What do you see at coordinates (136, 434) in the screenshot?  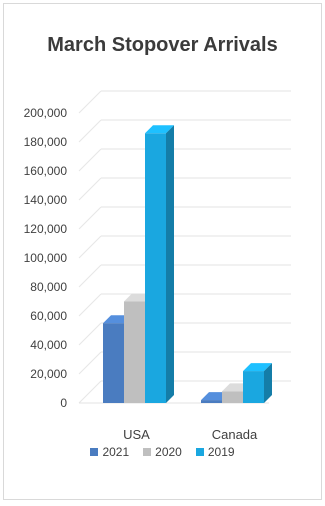 I see `x-category-label: USA` at bounding box center [136, 434].